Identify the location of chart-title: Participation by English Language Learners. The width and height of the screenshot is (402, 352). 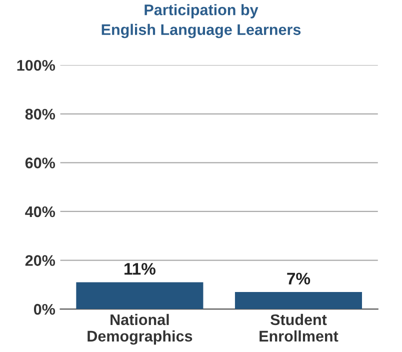
(201, 21).